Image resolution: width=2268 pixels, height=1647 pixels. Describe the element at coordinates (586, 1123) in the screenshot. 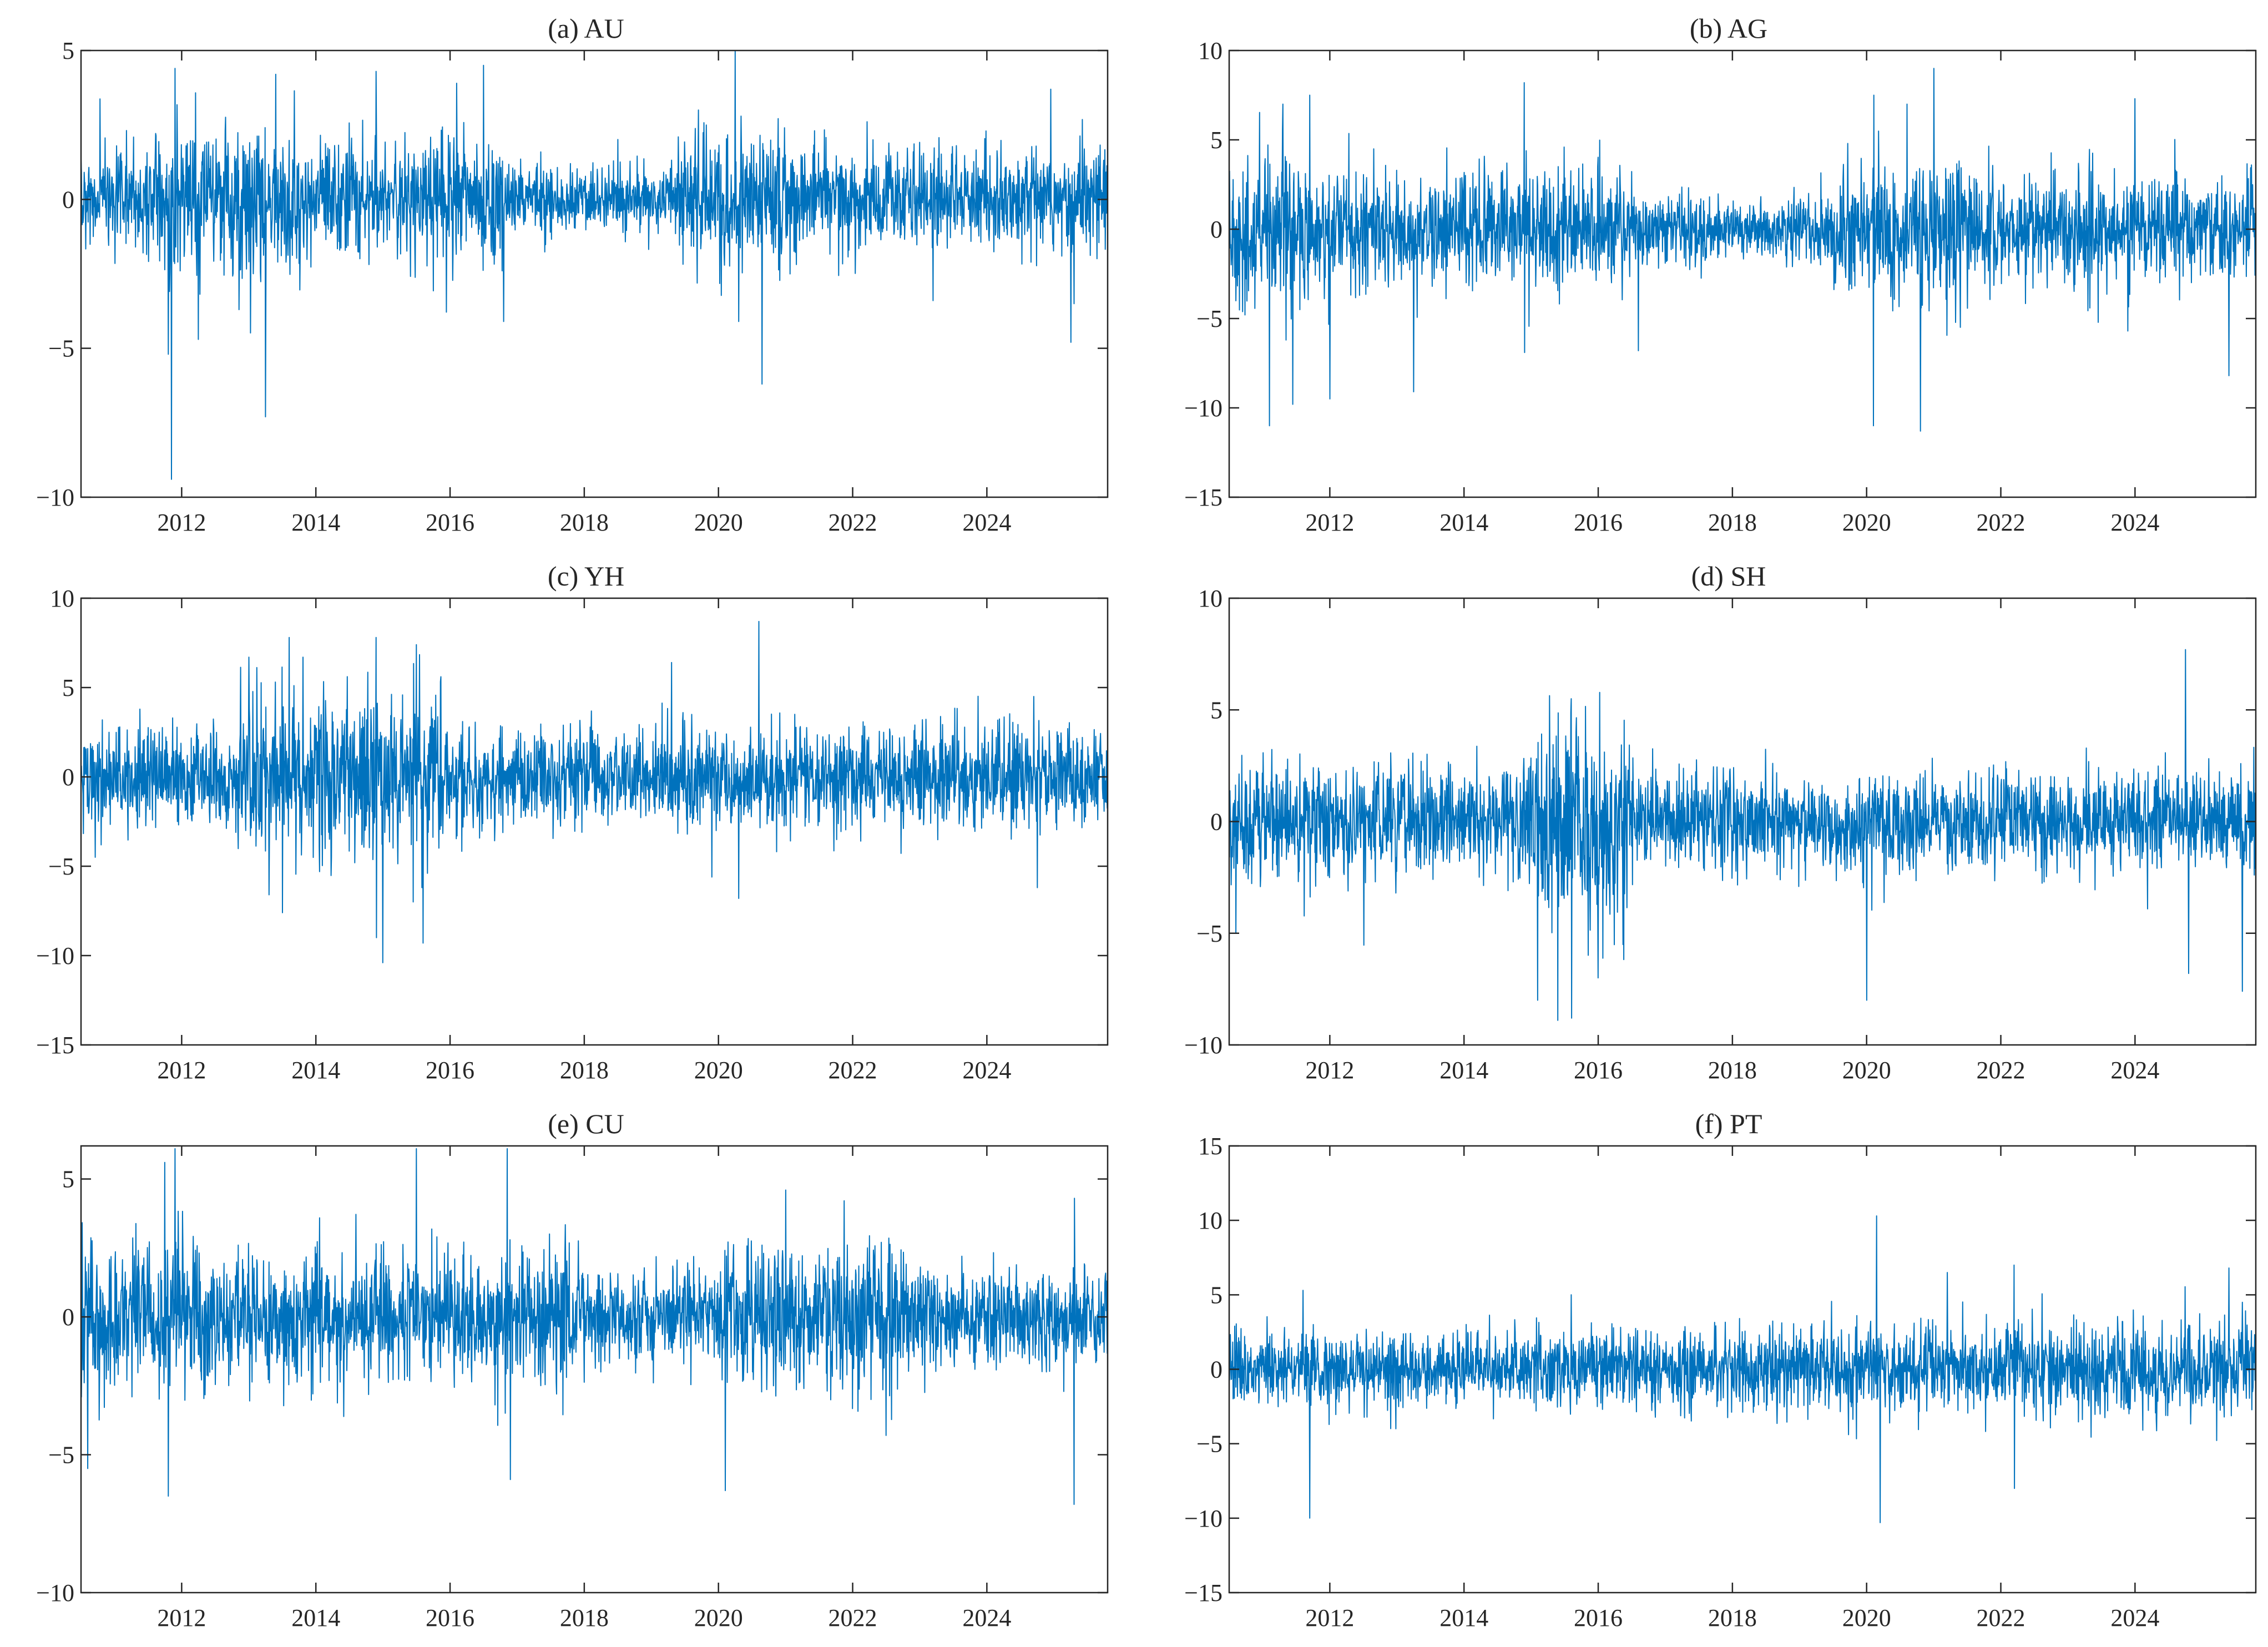

I see `panel-title: (e) CU` at that location.